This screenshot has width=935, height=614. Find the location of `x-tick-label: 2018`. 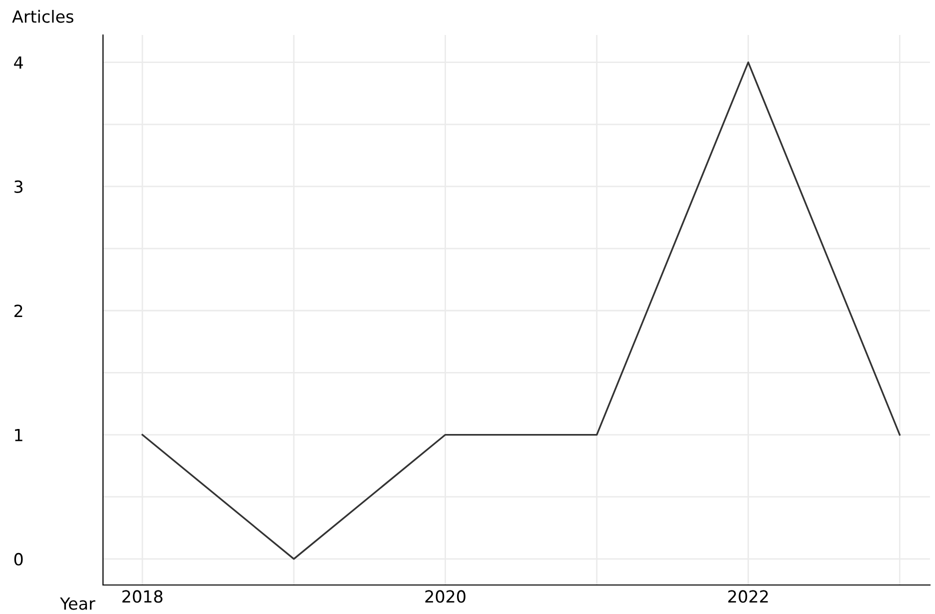

x-tick-label: 2018 is located at coordinates (142, 596).